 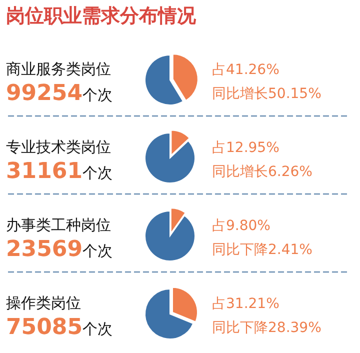 What do you see at coordinates (246, 304) in the screenshot?
I see `text: 占31.21%` at bounding box center [246, 304].